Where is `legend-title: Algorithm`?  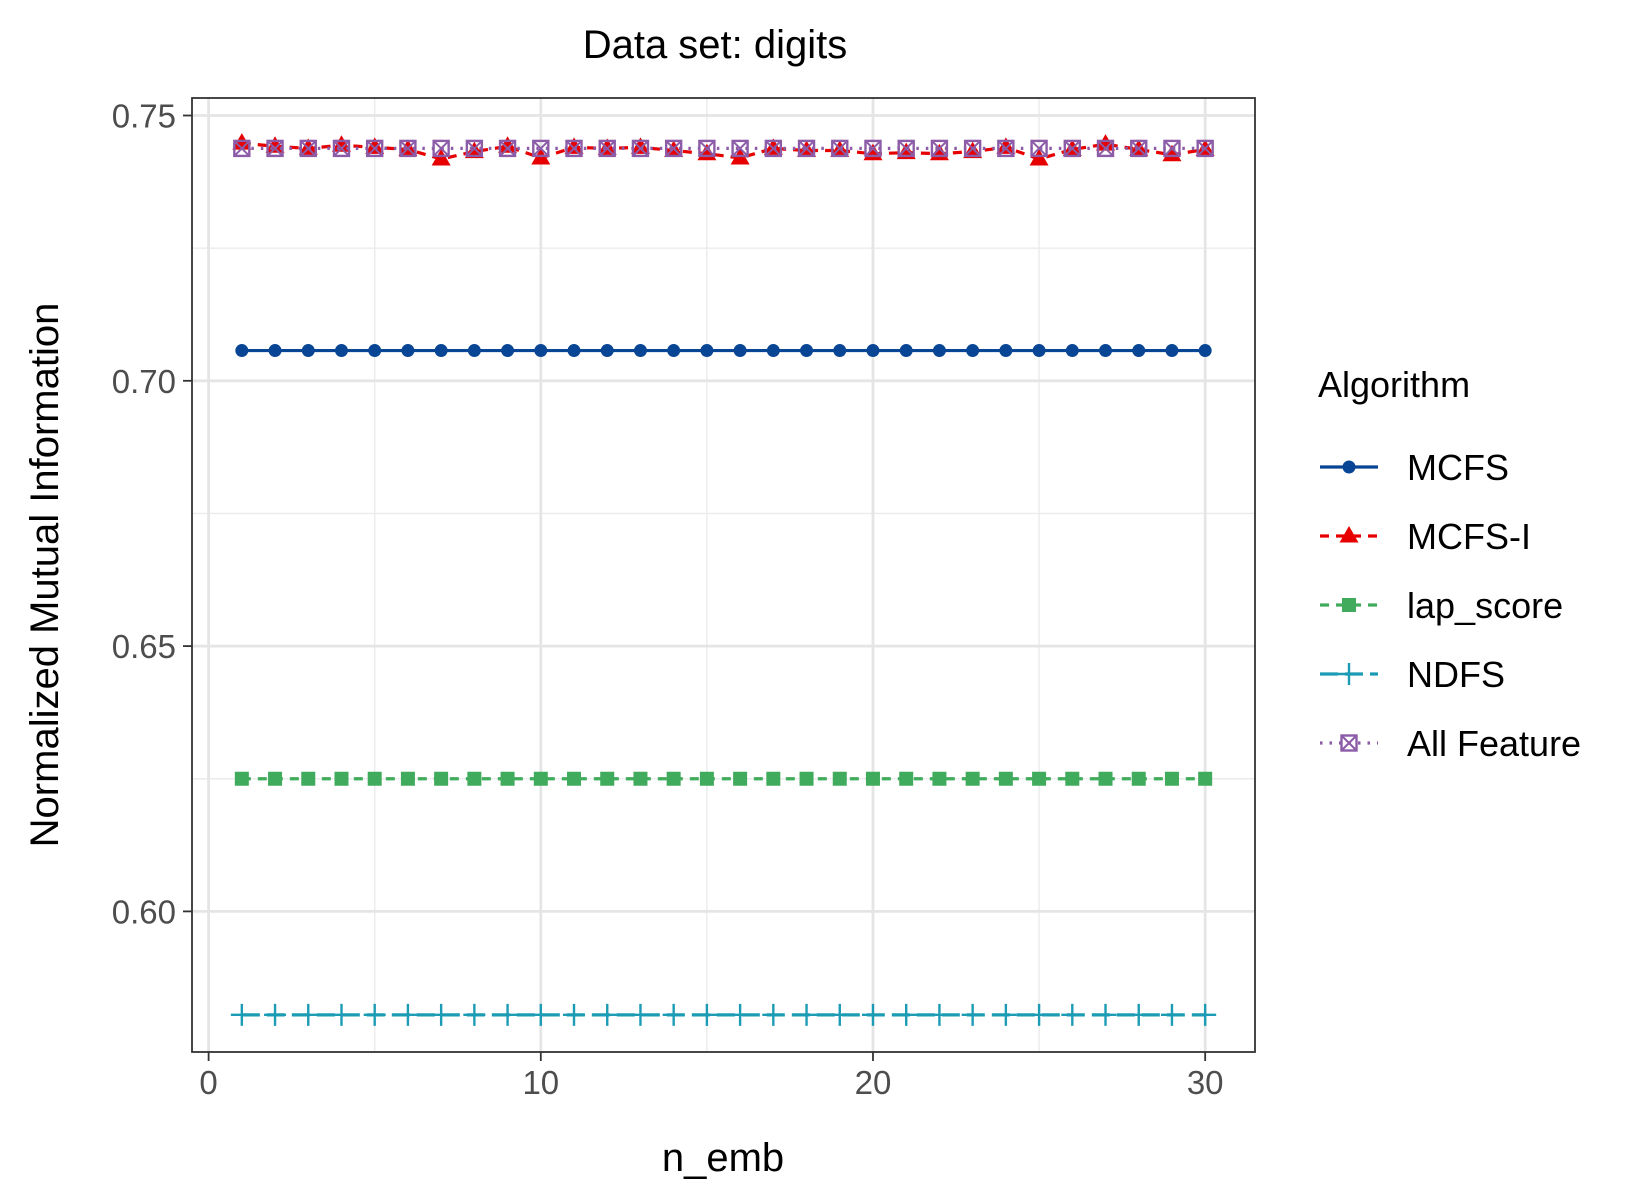 legend-title: Algorithm is located at coordinates (1394, 384).